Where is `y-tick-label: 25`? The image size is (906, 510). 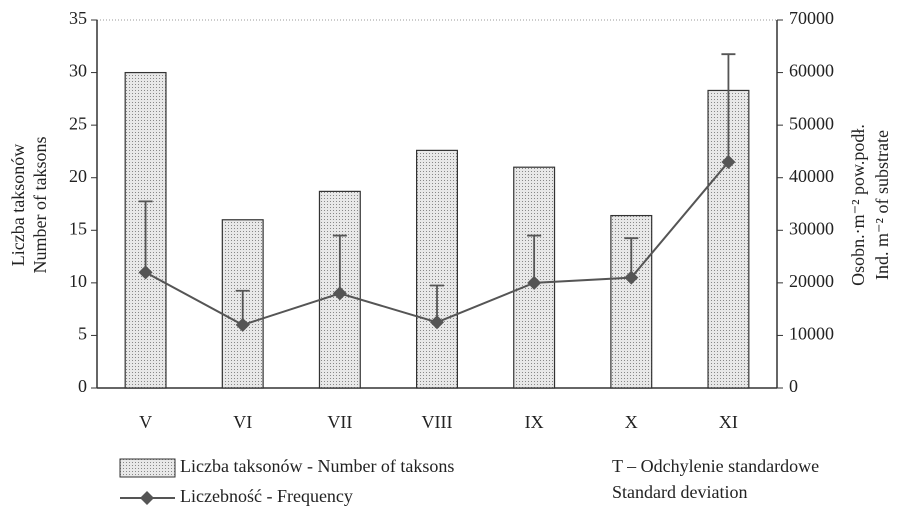
y-tick-label: 25 is located at coordinates (78, 123).